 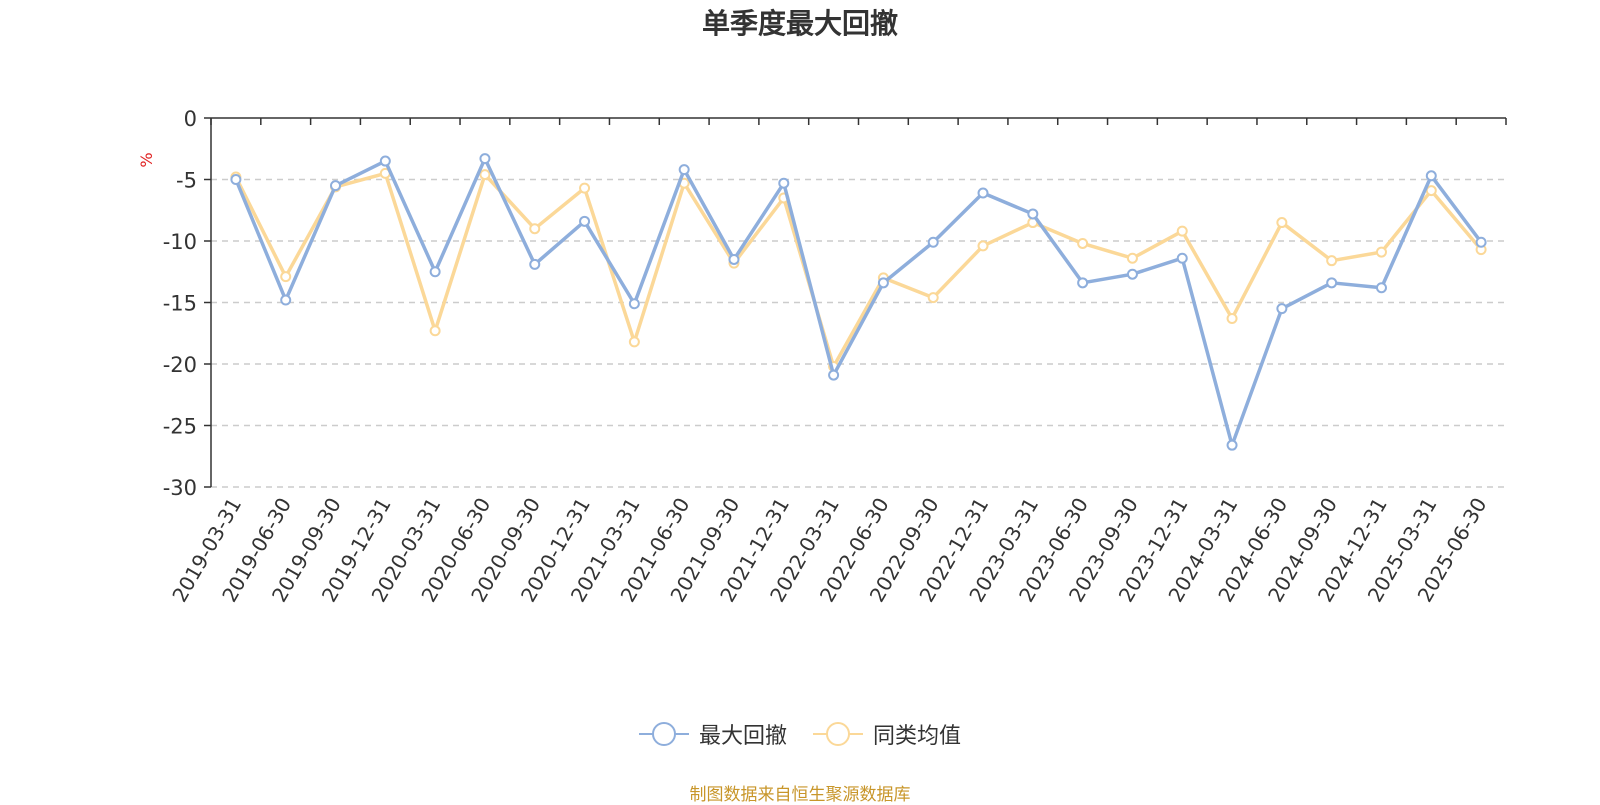 I want to click on source-note: 制图数据来自恒生聚源数据库, so click(x=800, y=795).